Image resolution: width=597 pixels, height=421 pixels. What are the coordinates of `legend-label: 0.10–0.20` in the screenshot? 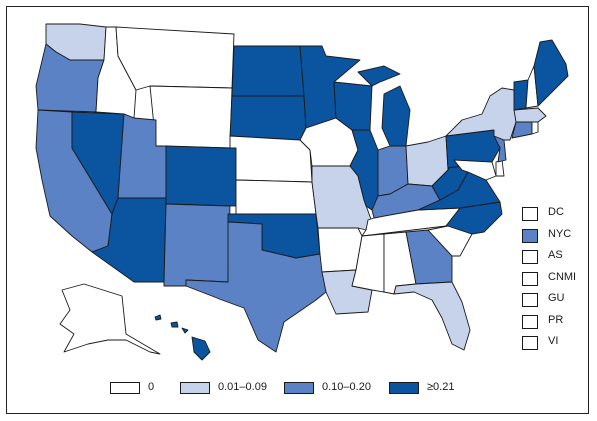 It's located at (346, 387).